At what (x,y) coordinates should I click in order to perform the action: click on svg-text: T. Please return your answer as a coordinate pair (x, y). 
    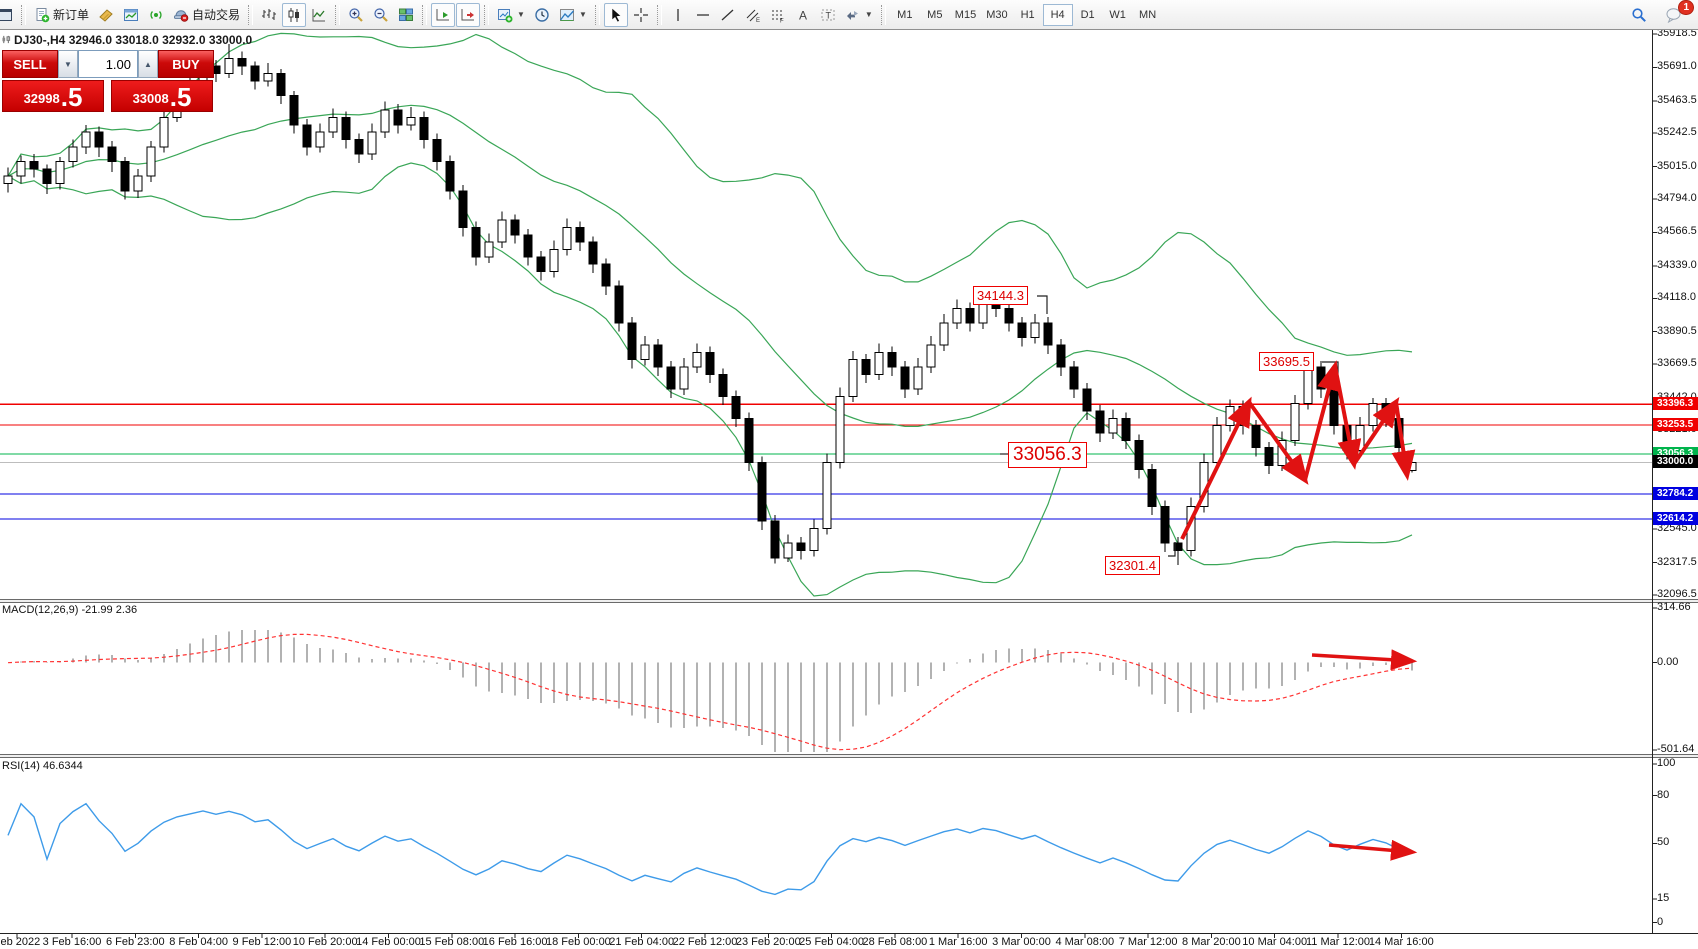
    Looking at the image, I should click on (828, 15).